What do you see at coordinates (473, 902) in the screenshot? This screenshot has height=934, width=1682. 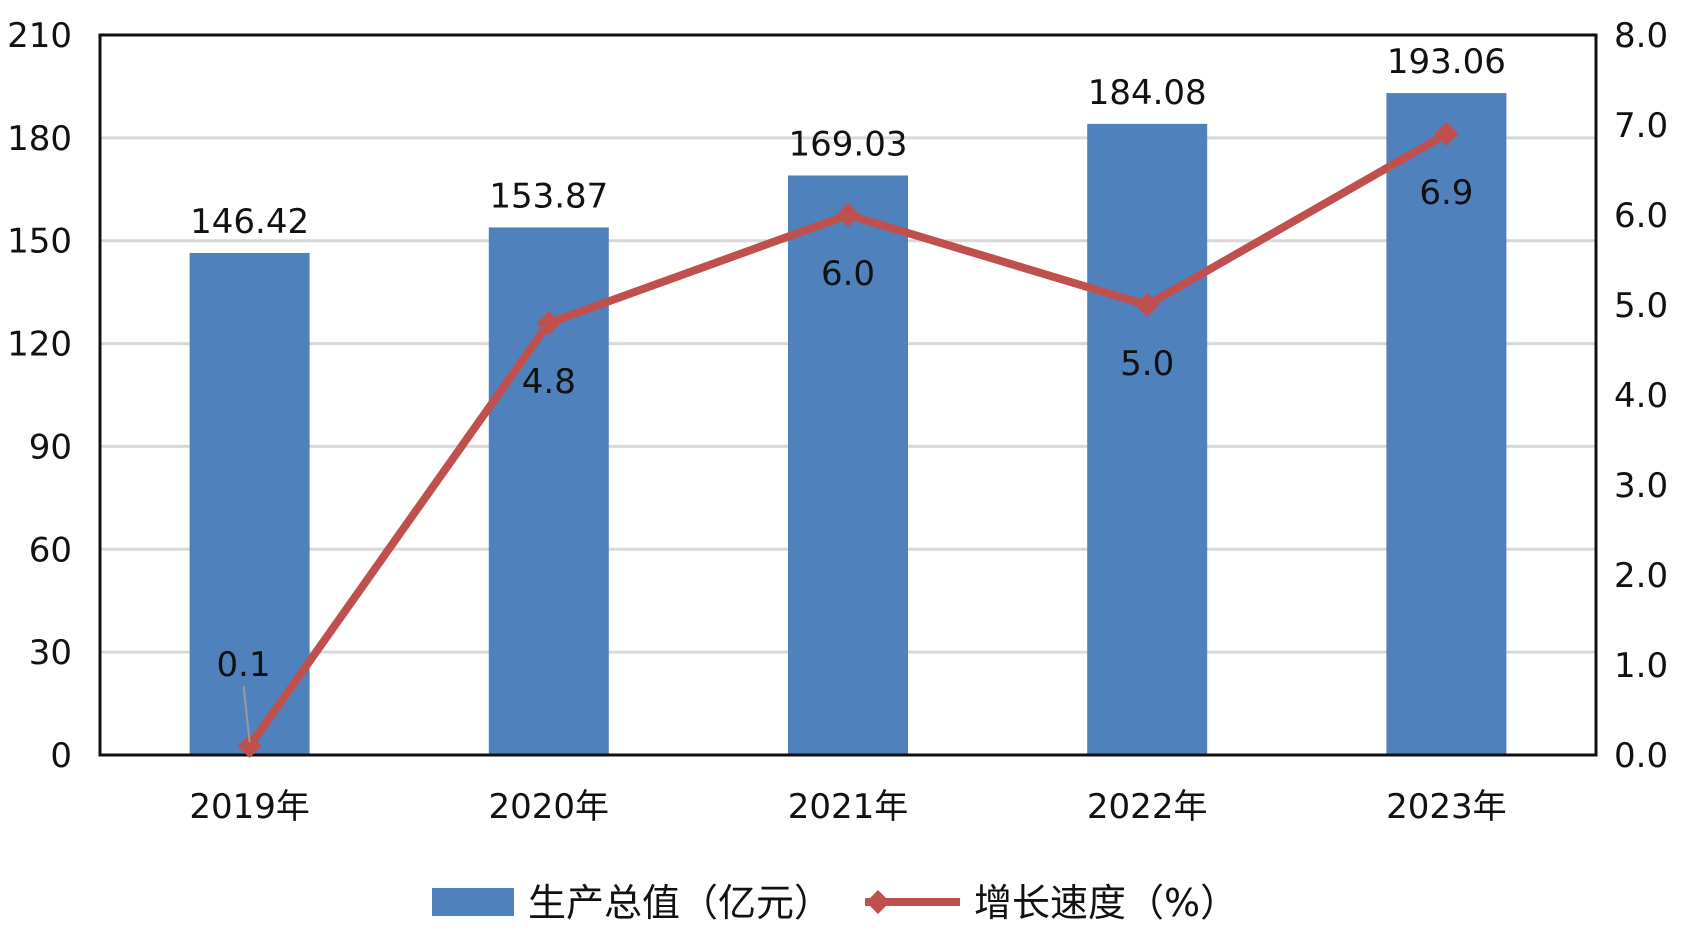 I see `legend-swatch-bar` at bounding box center [473, 902].